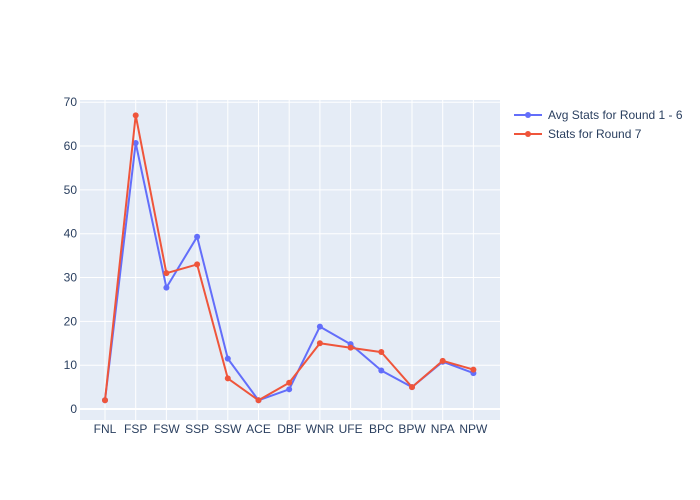 This screenshot has height=500, width=700. I want to click on legend-item: Avg Stats for Round 1 - 6, so click(598, 115).